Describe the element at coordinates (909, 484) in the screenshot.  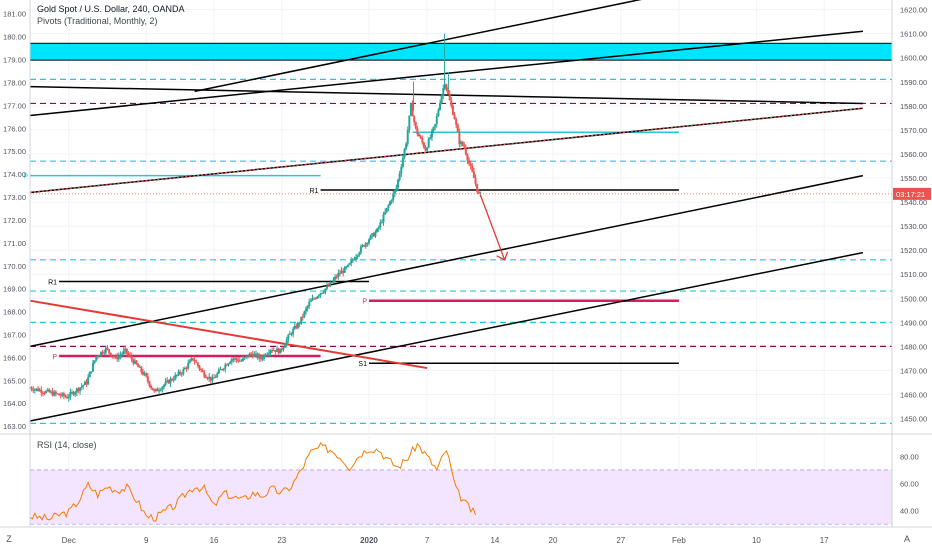
I see `rsi-axis-tick: 60.00` at that location.